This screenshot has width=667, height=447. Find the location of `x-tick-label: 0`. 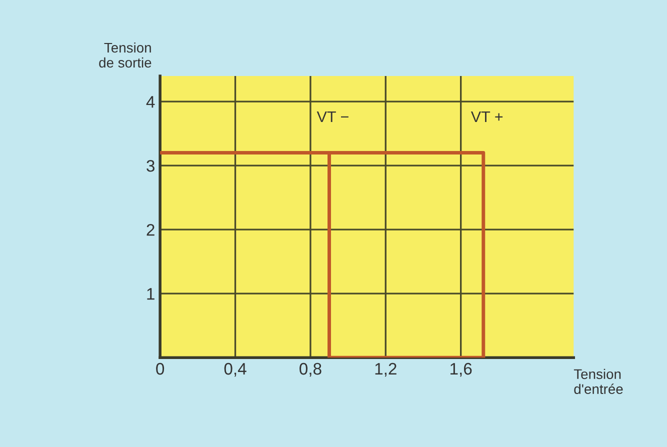

x-tick-label: 0 is located at coordinates (160, 368).